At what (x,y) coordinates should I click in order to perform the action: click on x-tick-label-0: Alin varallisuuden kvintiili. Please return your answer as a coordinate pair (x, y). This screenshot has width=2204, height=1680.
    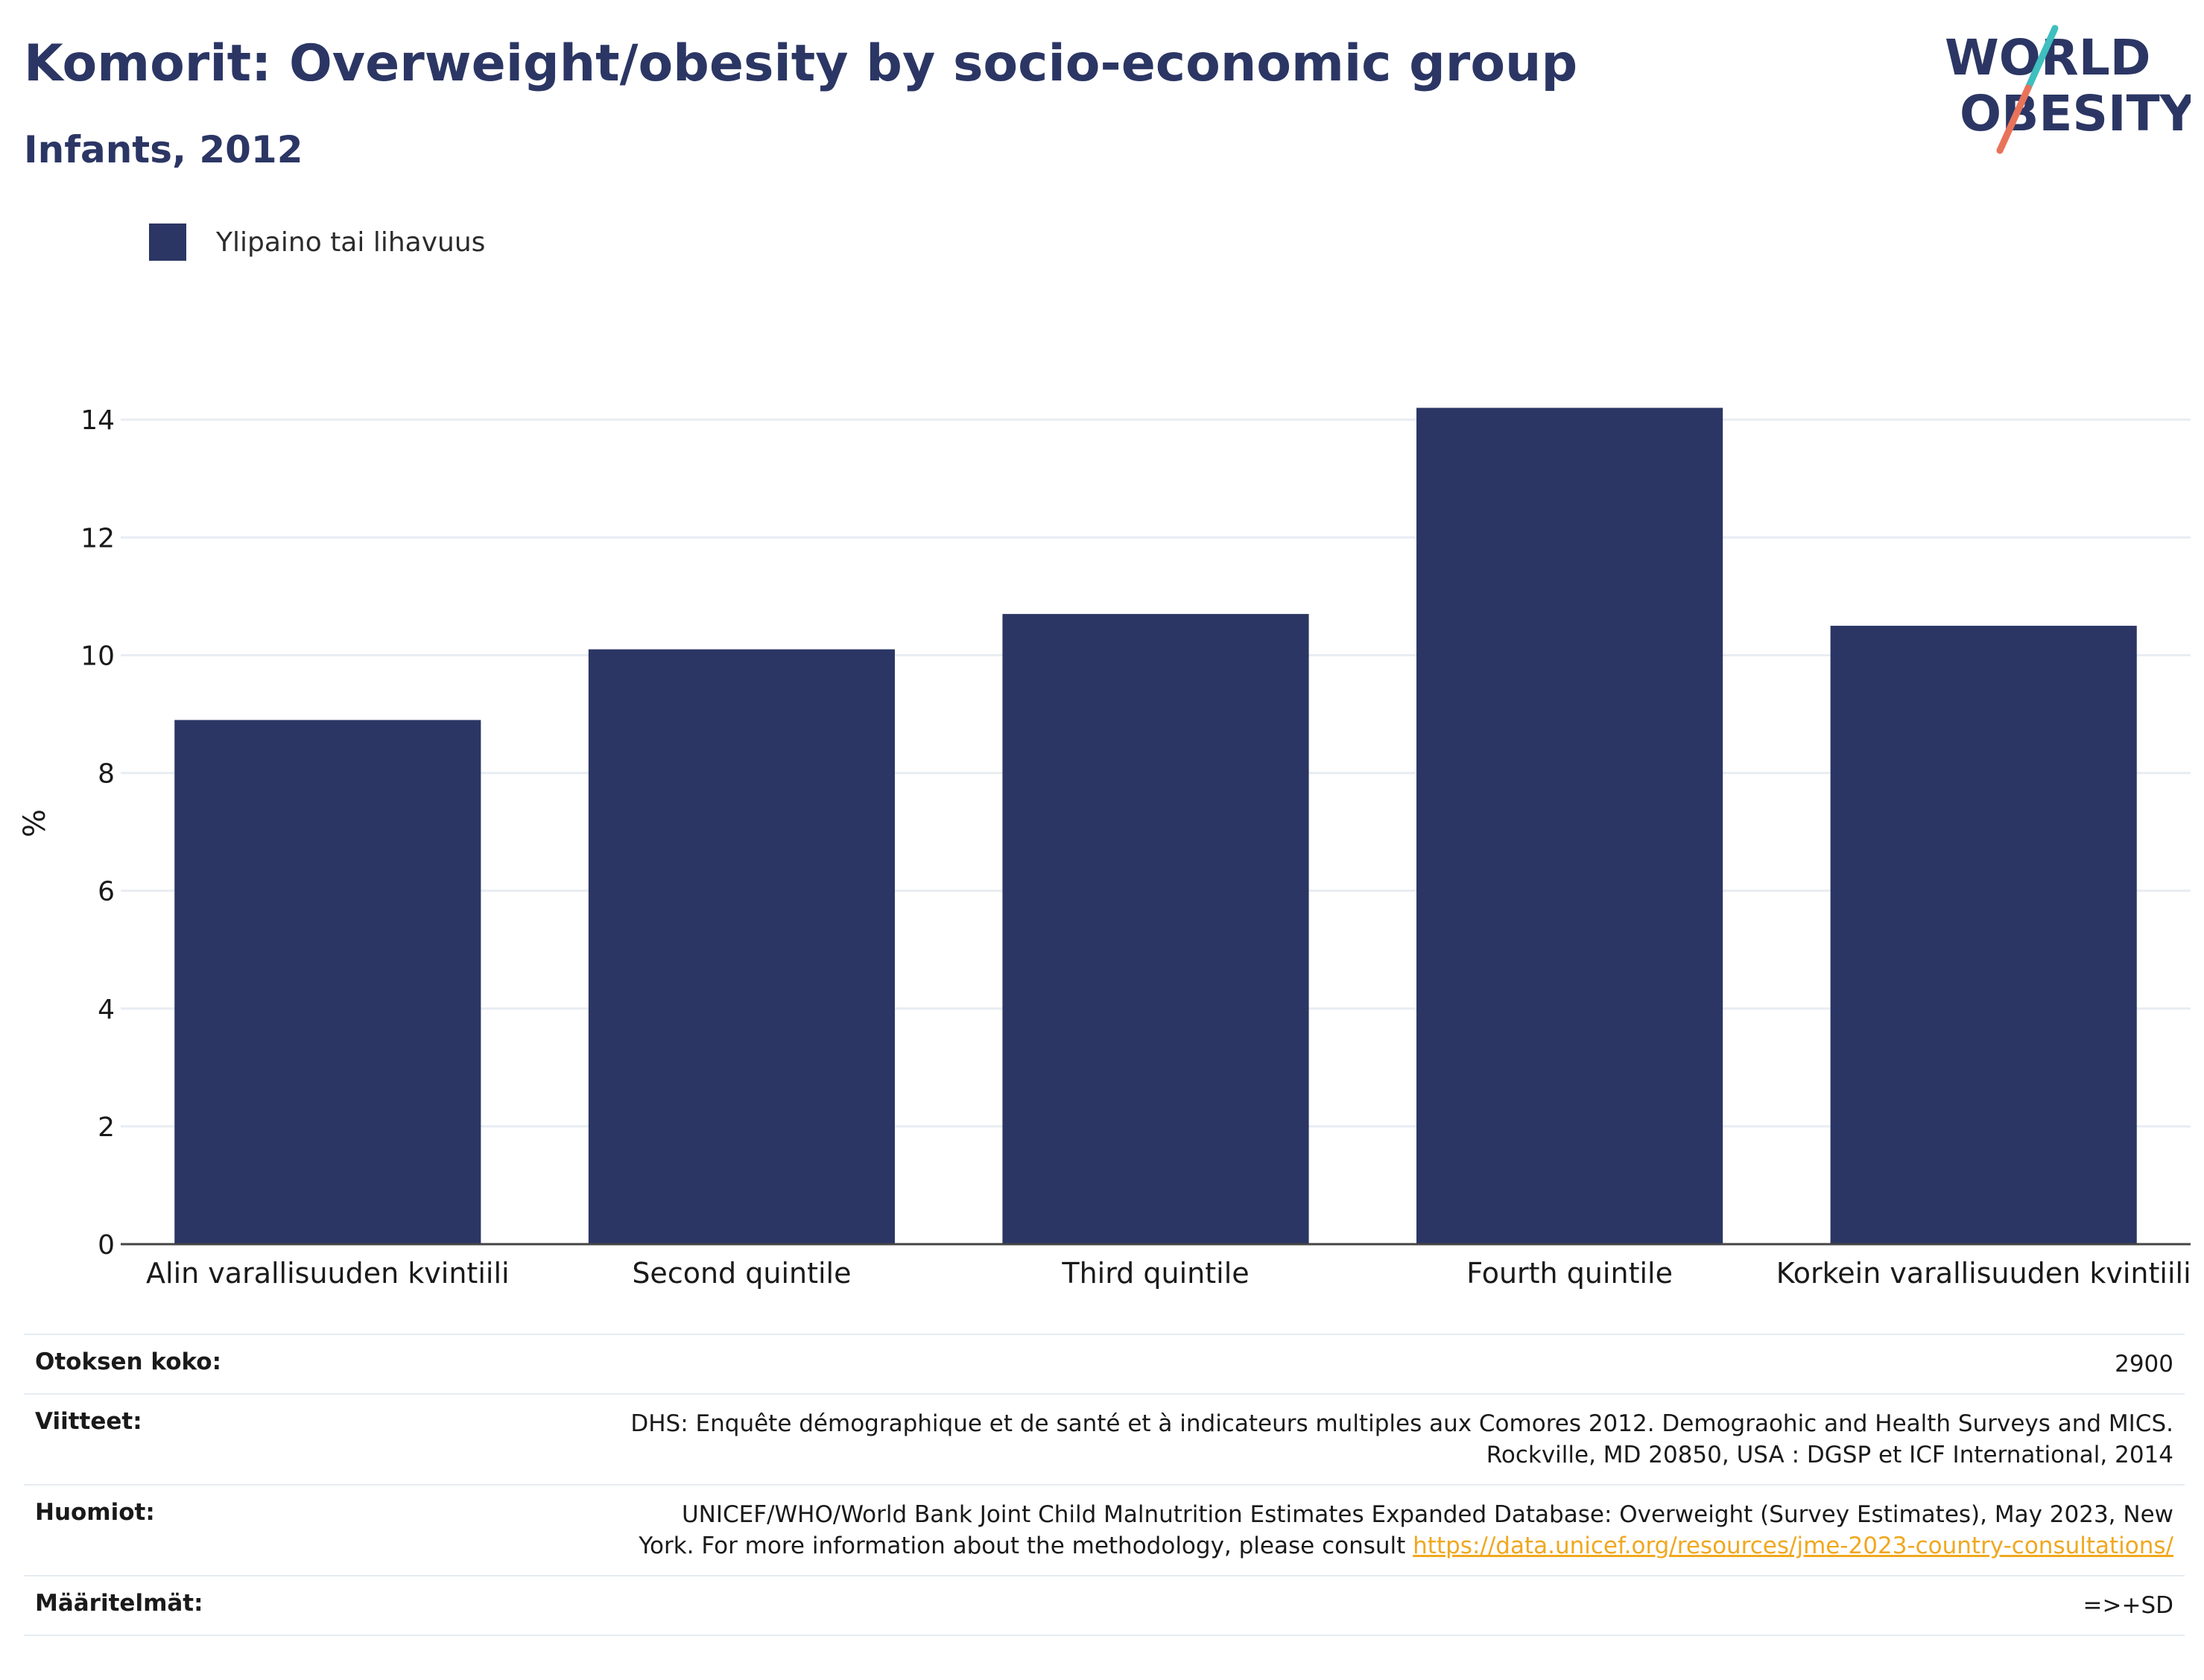
    Looking at the image, I should click on (328, 1273).